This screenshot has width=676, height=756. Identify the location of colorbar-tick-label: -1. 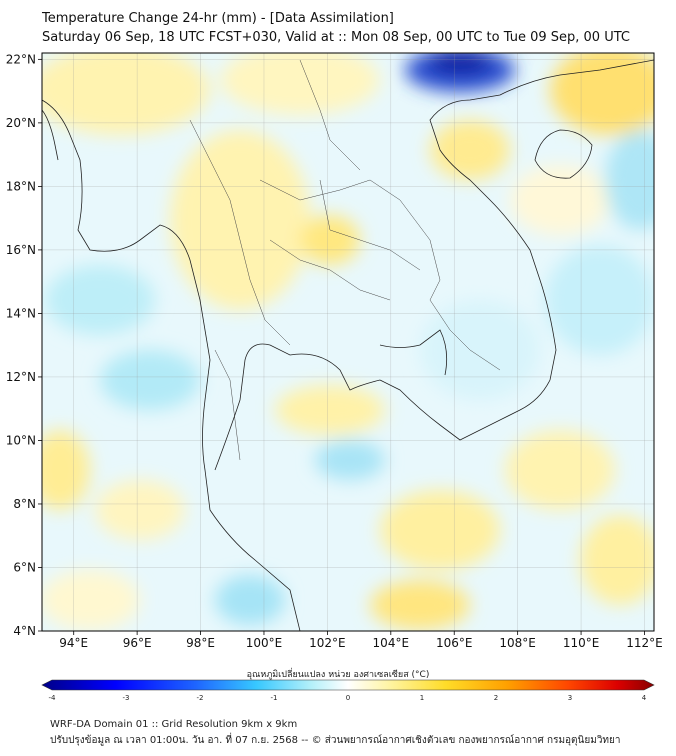
(274, 697).